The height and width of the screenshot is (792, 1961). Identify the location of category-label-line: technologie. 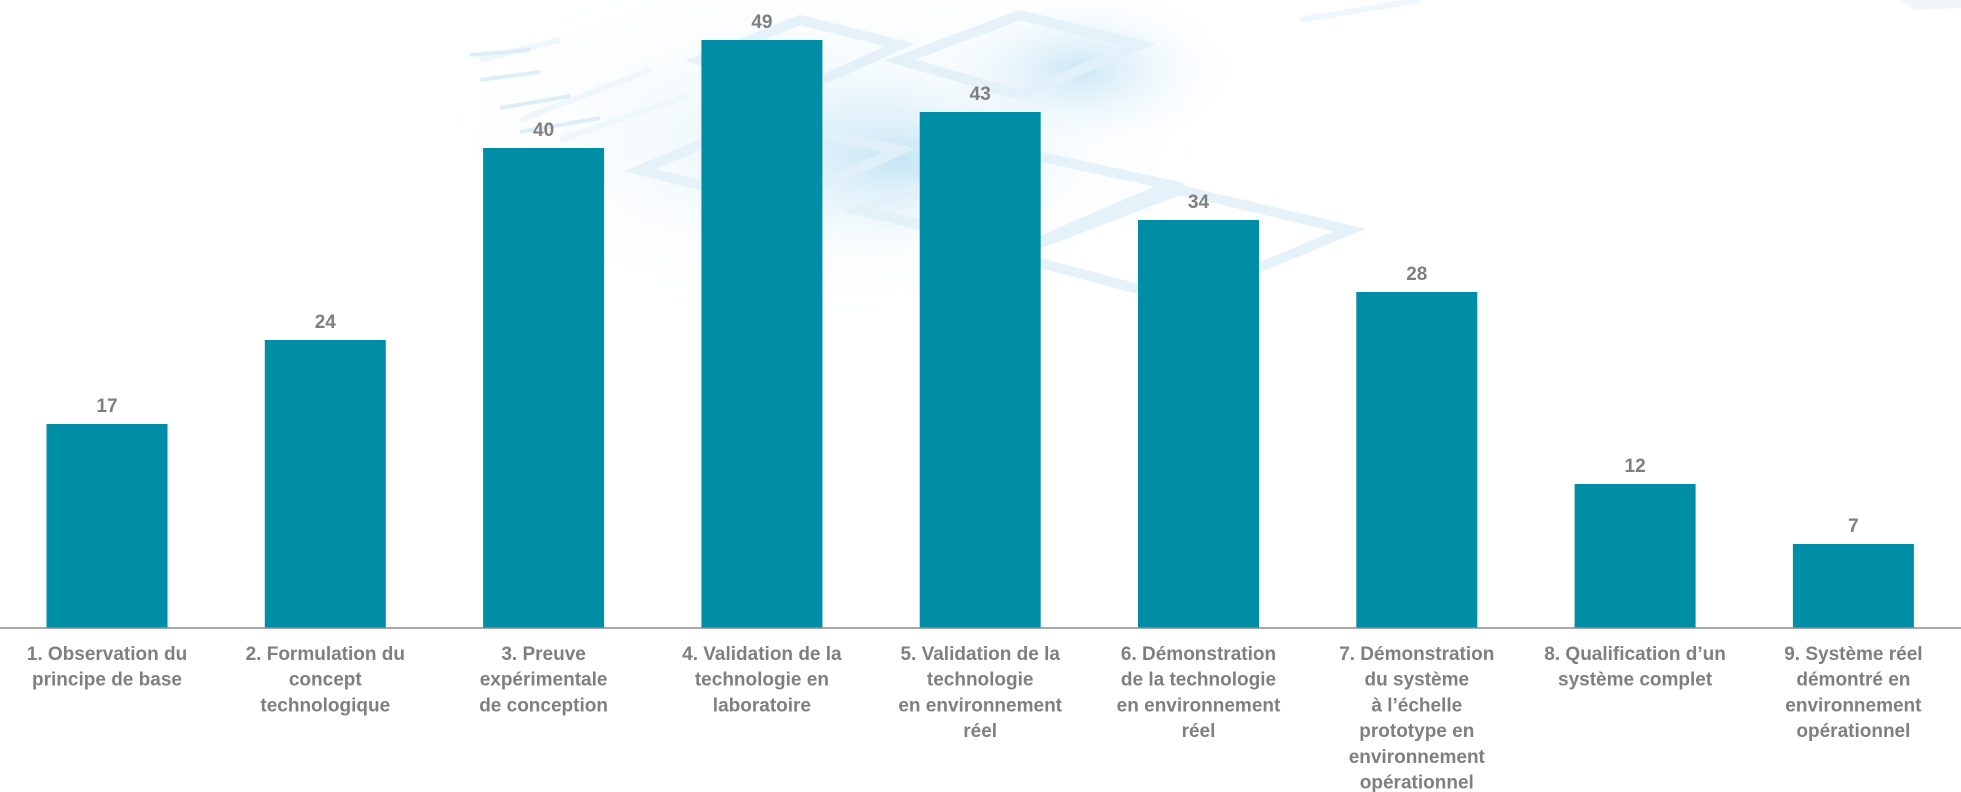
(980, 680).